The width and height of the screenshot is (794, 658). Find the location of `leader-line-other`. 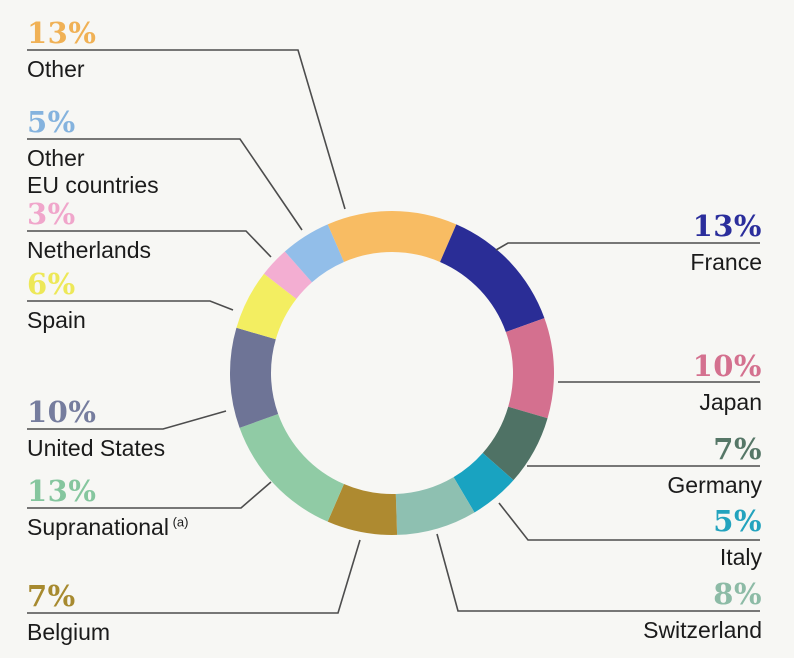

leader-line-other is located at coordinates (186, 129).